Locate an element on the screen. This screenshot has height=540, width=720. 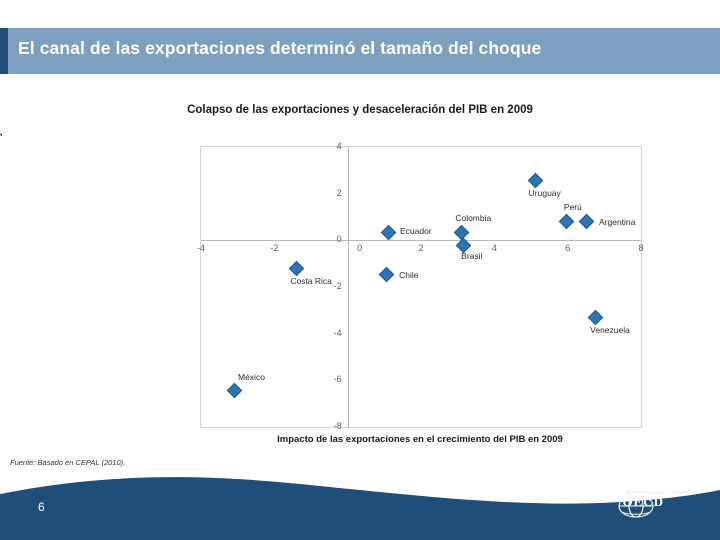
y-axis-tick: -8 is located at coordinates (337, 426).